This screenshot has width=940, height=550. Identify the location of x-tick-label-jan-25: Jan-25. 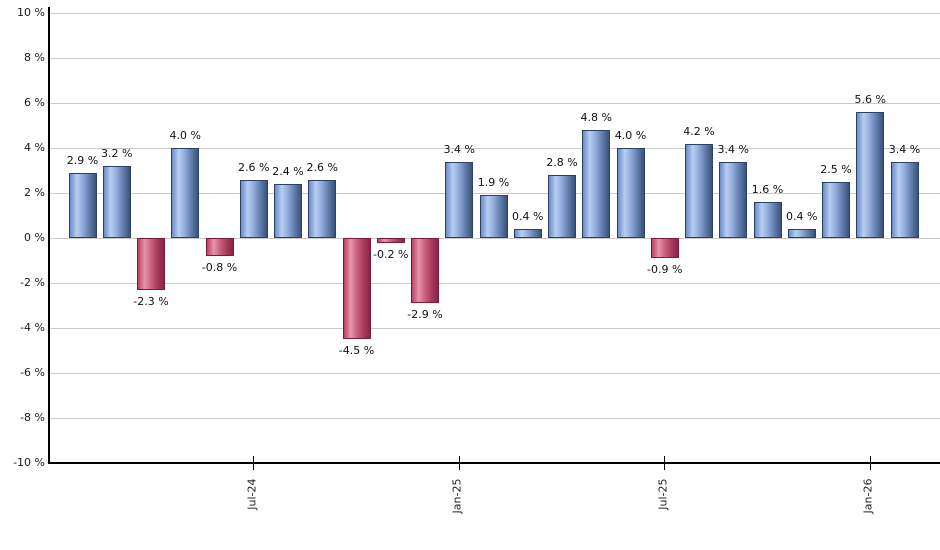
(457, 495).